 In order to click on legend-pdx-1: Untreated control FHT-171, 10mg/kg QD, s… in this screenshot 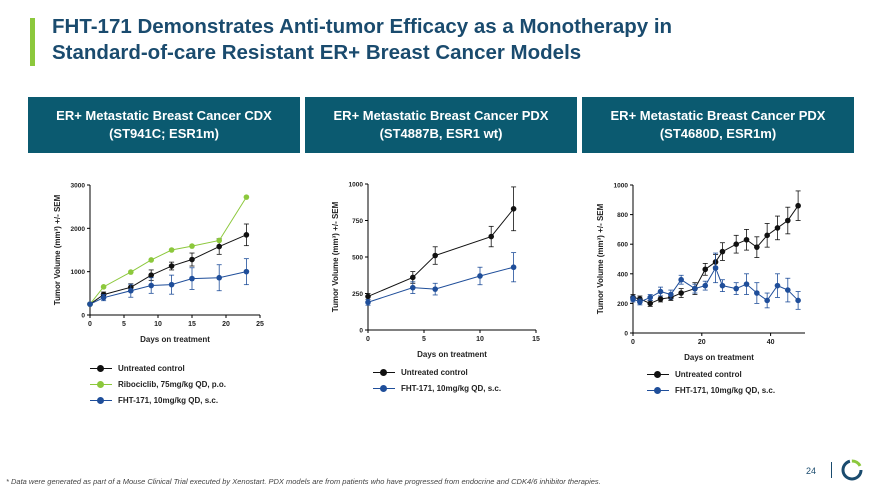, I will do `click(437, 380)`.